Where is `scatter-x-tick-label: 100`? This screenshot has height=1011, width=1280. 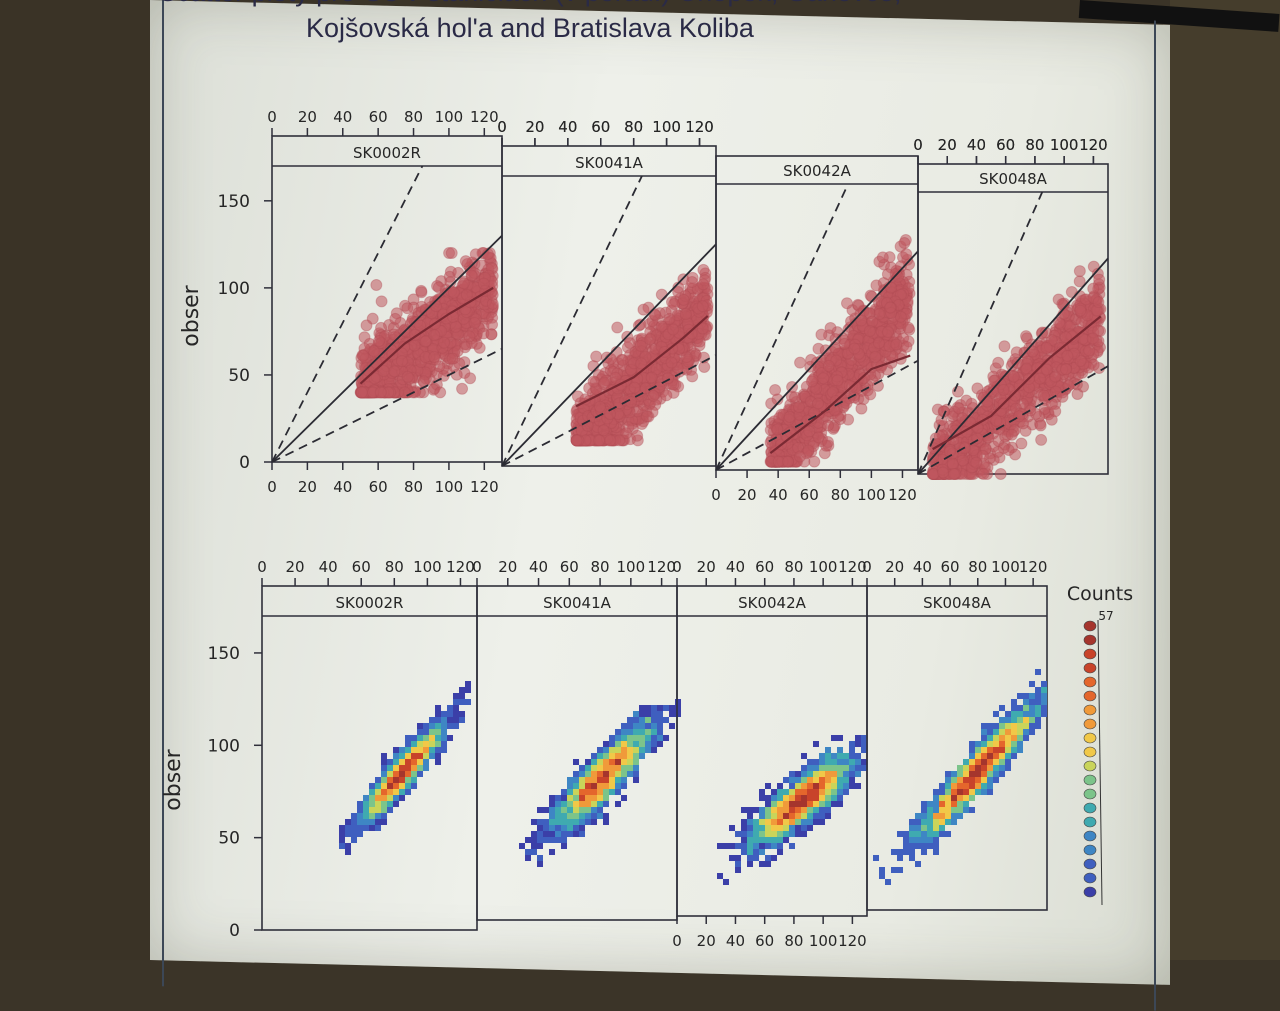 scatter-x-tick-label: 100 is located at coordinates (449, 117).